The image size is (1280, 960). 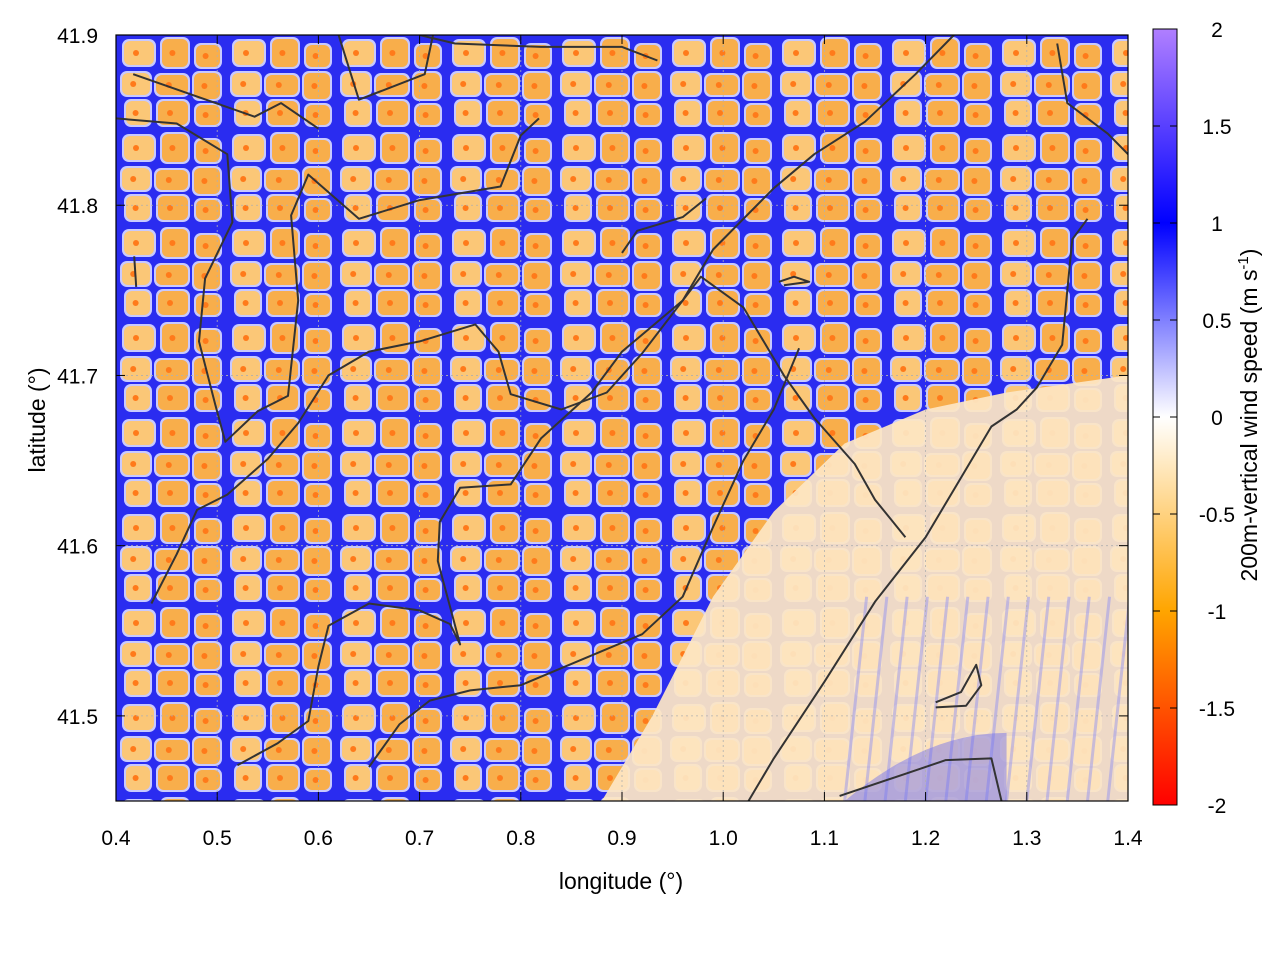 I want to click on colorbar-tick-label: -1.5, so click(x=1217, y=709).